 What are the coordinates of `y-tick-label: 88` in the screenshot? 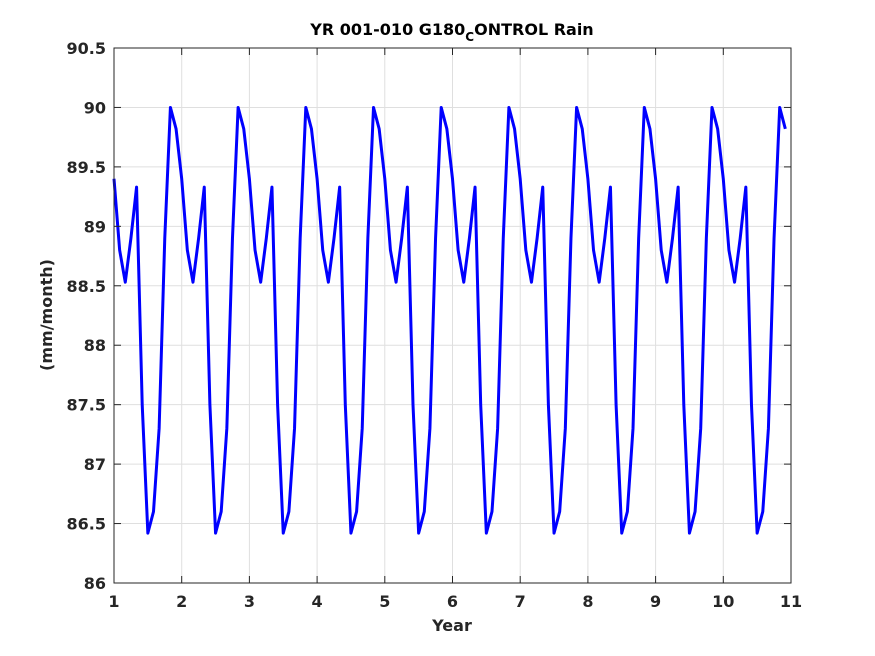 It's located at (95, 345).